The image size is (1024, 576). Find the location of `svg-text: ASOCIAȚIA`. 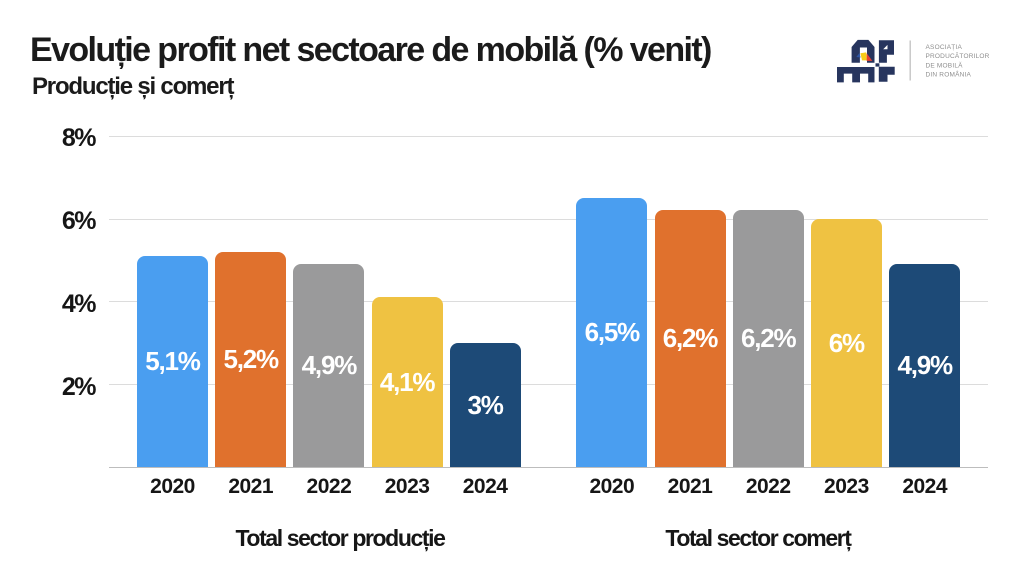

svg-text: ASOCIAȚIA is located at coordinates (944, 47).